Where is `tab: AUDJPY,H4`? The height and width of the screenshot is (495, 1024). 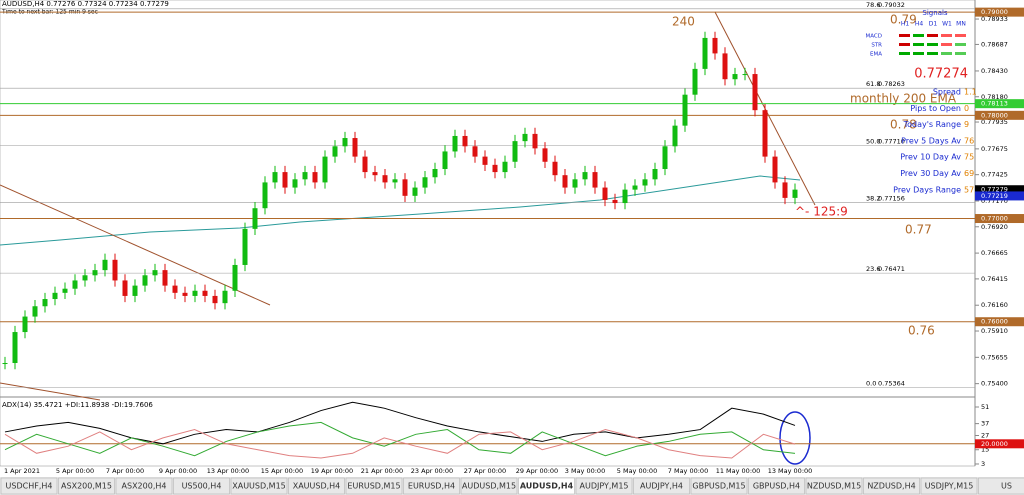
tab: AUDJPY,H4 is located at coordinates (661, 486).